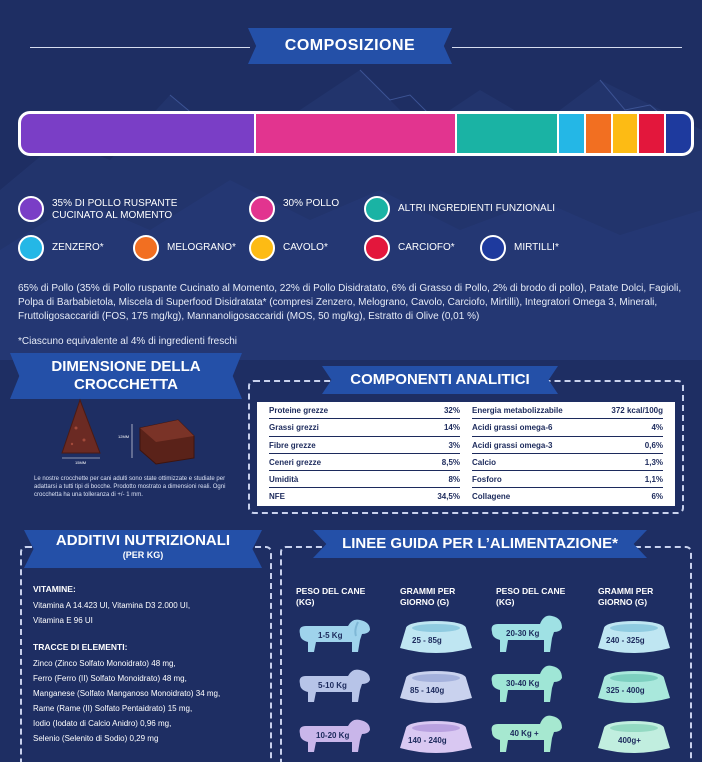  Describe the element at coordinates (506, 133) in the screenshot. I see `bar-segment-teal` at that location.